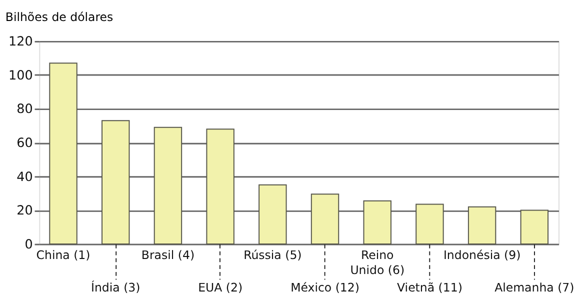 This screenshot has width=582, height=304. Describe the element at coordinates (24, 177) in the screenshot. I see `y-tick-label: 40` at that location.